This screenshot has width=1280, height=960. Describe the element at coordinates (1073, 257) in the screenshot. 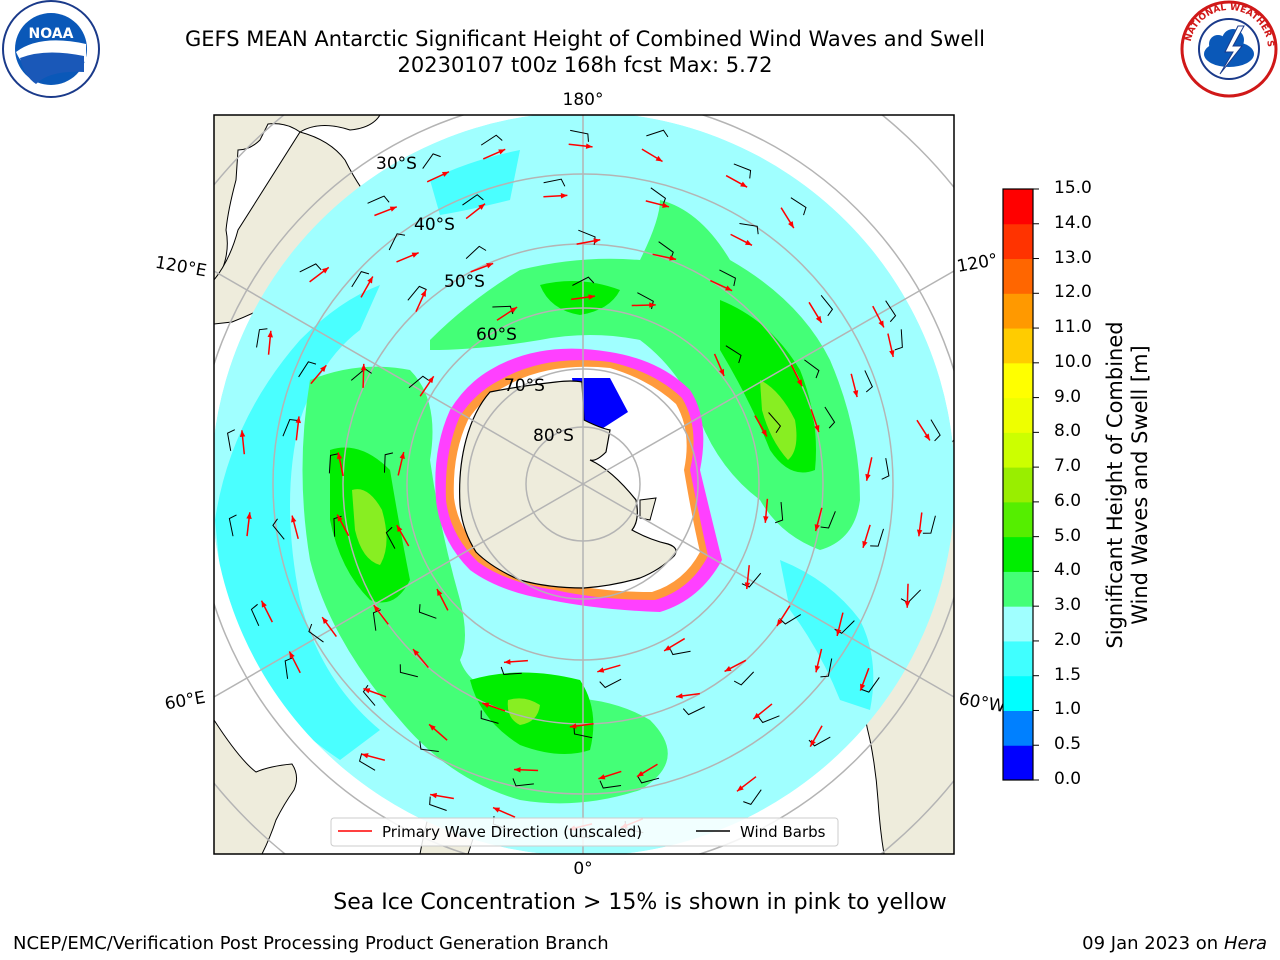

I see `colorbar-tick-label: 13.0` at that location.